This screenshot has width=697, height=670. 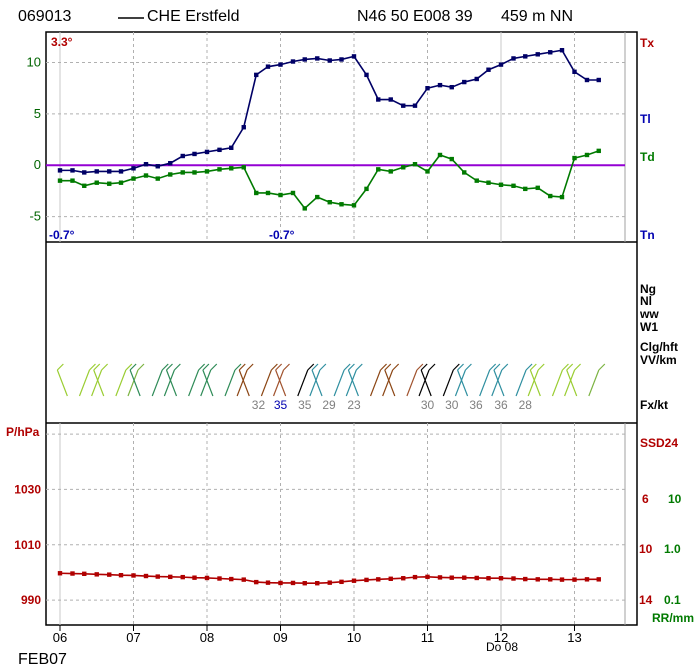 What do you see at coordinates (354, 405) in the screenshot?
I see `gust-label: 23` at bounding box center [354, 405].